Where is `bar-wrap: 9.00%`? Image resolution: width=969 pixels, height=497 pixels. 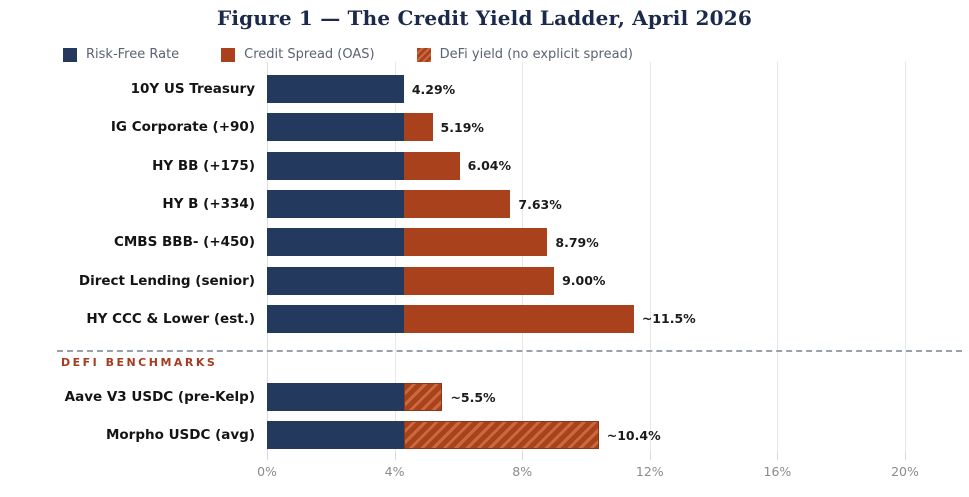
bar-wrap: 9.00% is located at coordinates (436, 280).